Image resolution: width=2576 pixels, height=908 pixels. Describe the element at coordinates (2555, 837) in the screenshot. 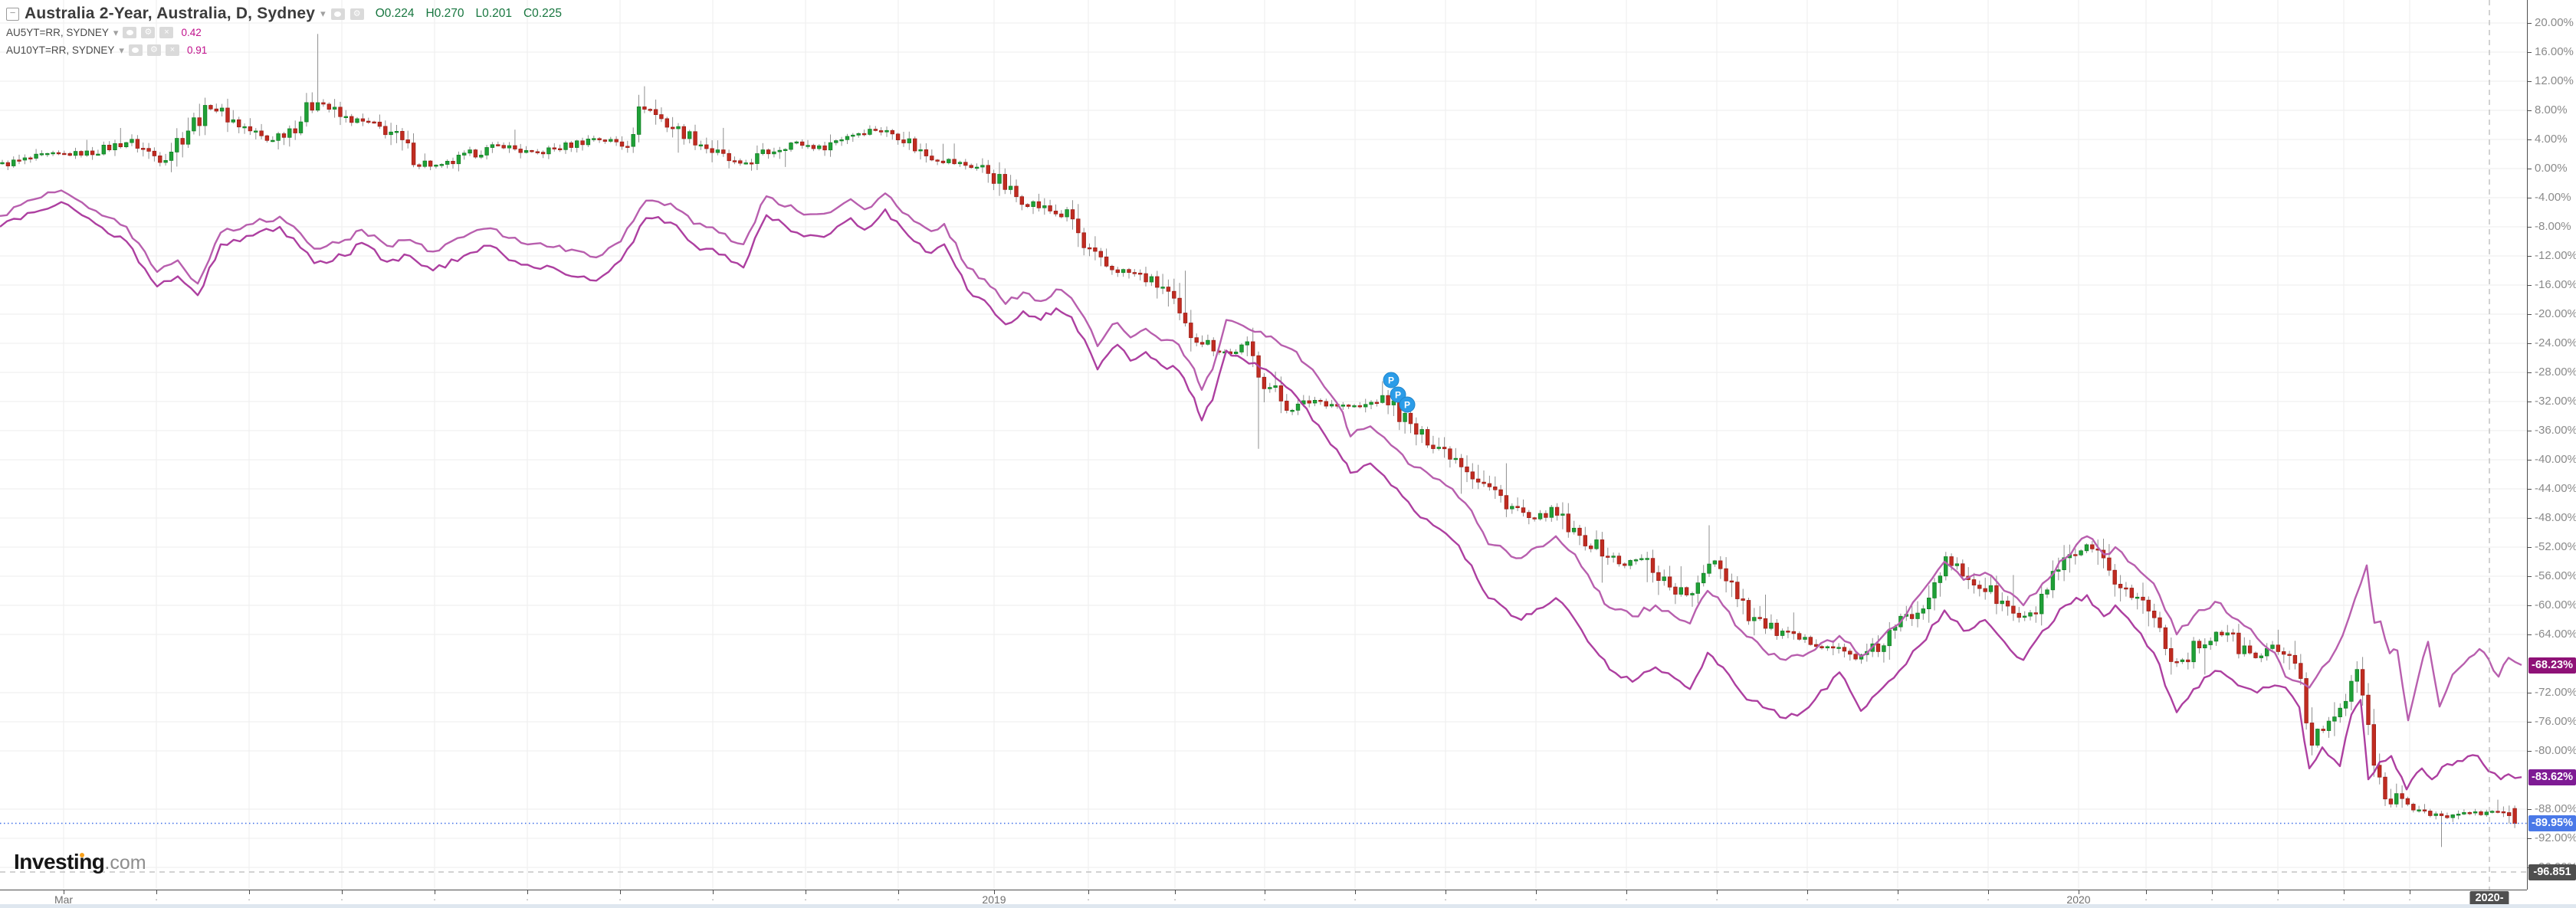

I see `price-tick-label: -92.00%` at that location.